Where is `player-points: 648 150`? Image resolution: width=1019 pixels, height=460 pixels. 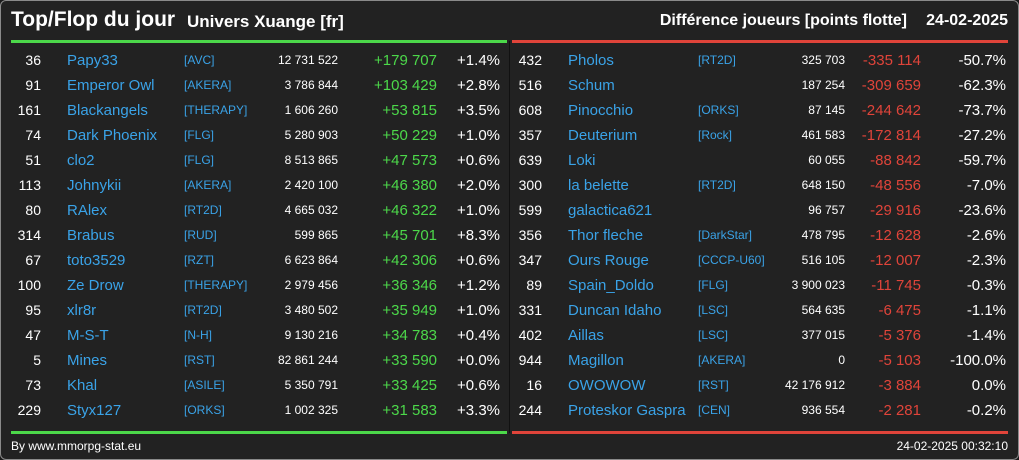
player-points: 648 150 is located at coordinates (823, 185).